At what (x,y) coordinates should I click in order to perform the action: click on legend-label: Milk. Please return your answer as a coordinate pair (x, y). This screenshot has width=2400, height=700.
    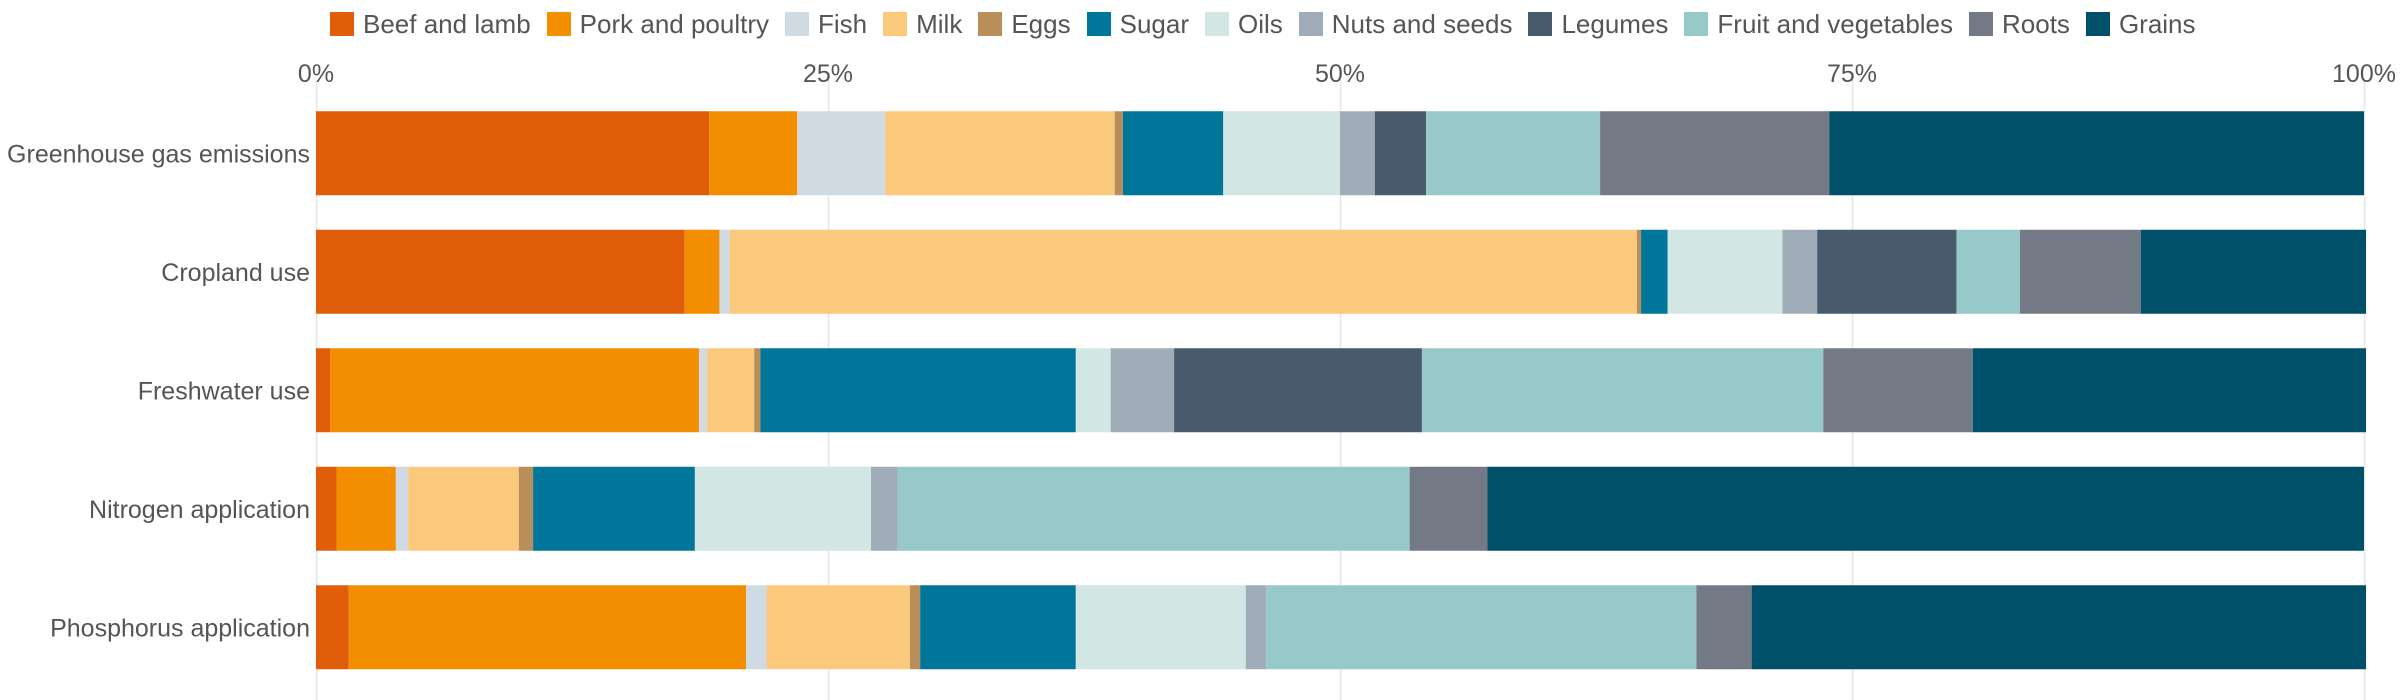
    Looking at the image, I should click on (939, 23).